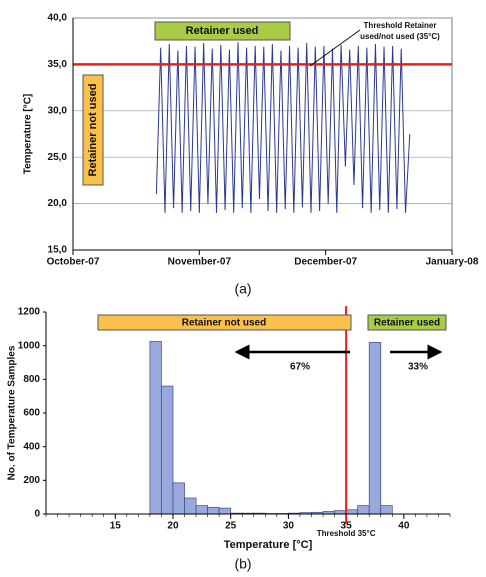 This screenshot has height=577, width=486. What do you see at coordinates (452, 262) in the screenshot?
I see `x-tick-label: January-08` at bounding box center [452, 262].